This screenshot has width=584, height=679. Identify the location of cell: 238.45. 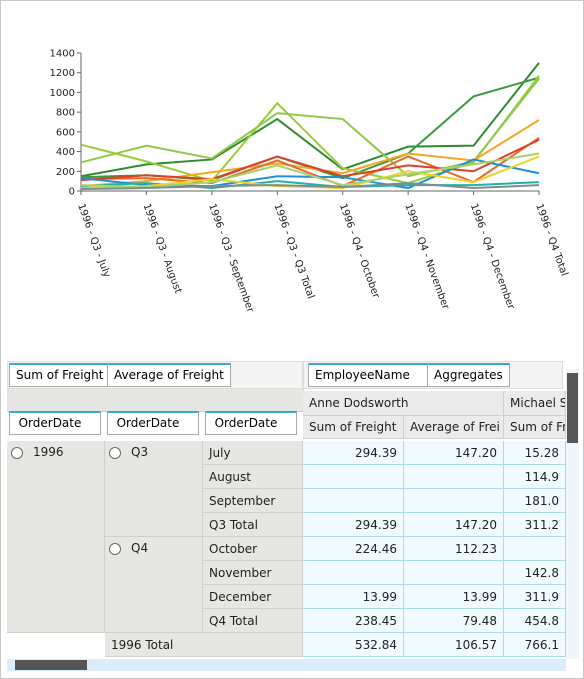
(353, 621).